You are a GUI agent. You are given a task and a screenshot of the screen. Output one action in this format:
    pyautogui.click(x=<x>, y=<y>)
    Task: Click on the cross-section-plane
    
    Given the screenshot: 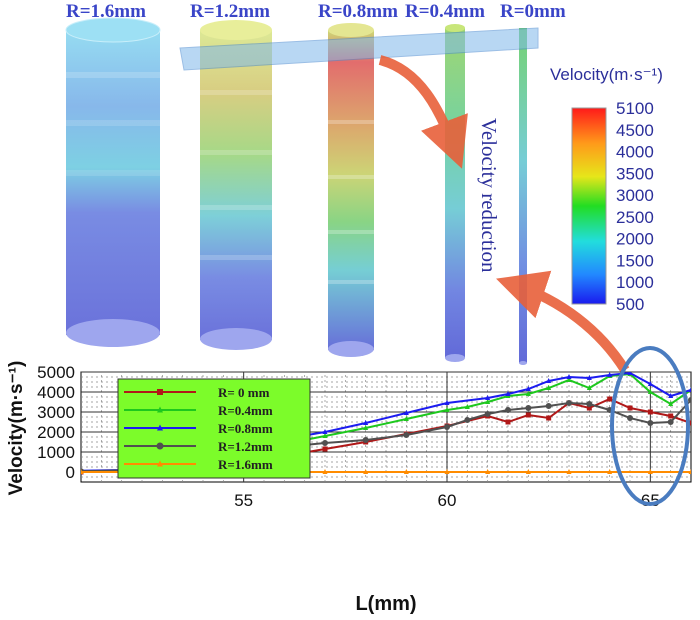 What is the action you would take?
    pyautogui.click(x=359, y=49)
    